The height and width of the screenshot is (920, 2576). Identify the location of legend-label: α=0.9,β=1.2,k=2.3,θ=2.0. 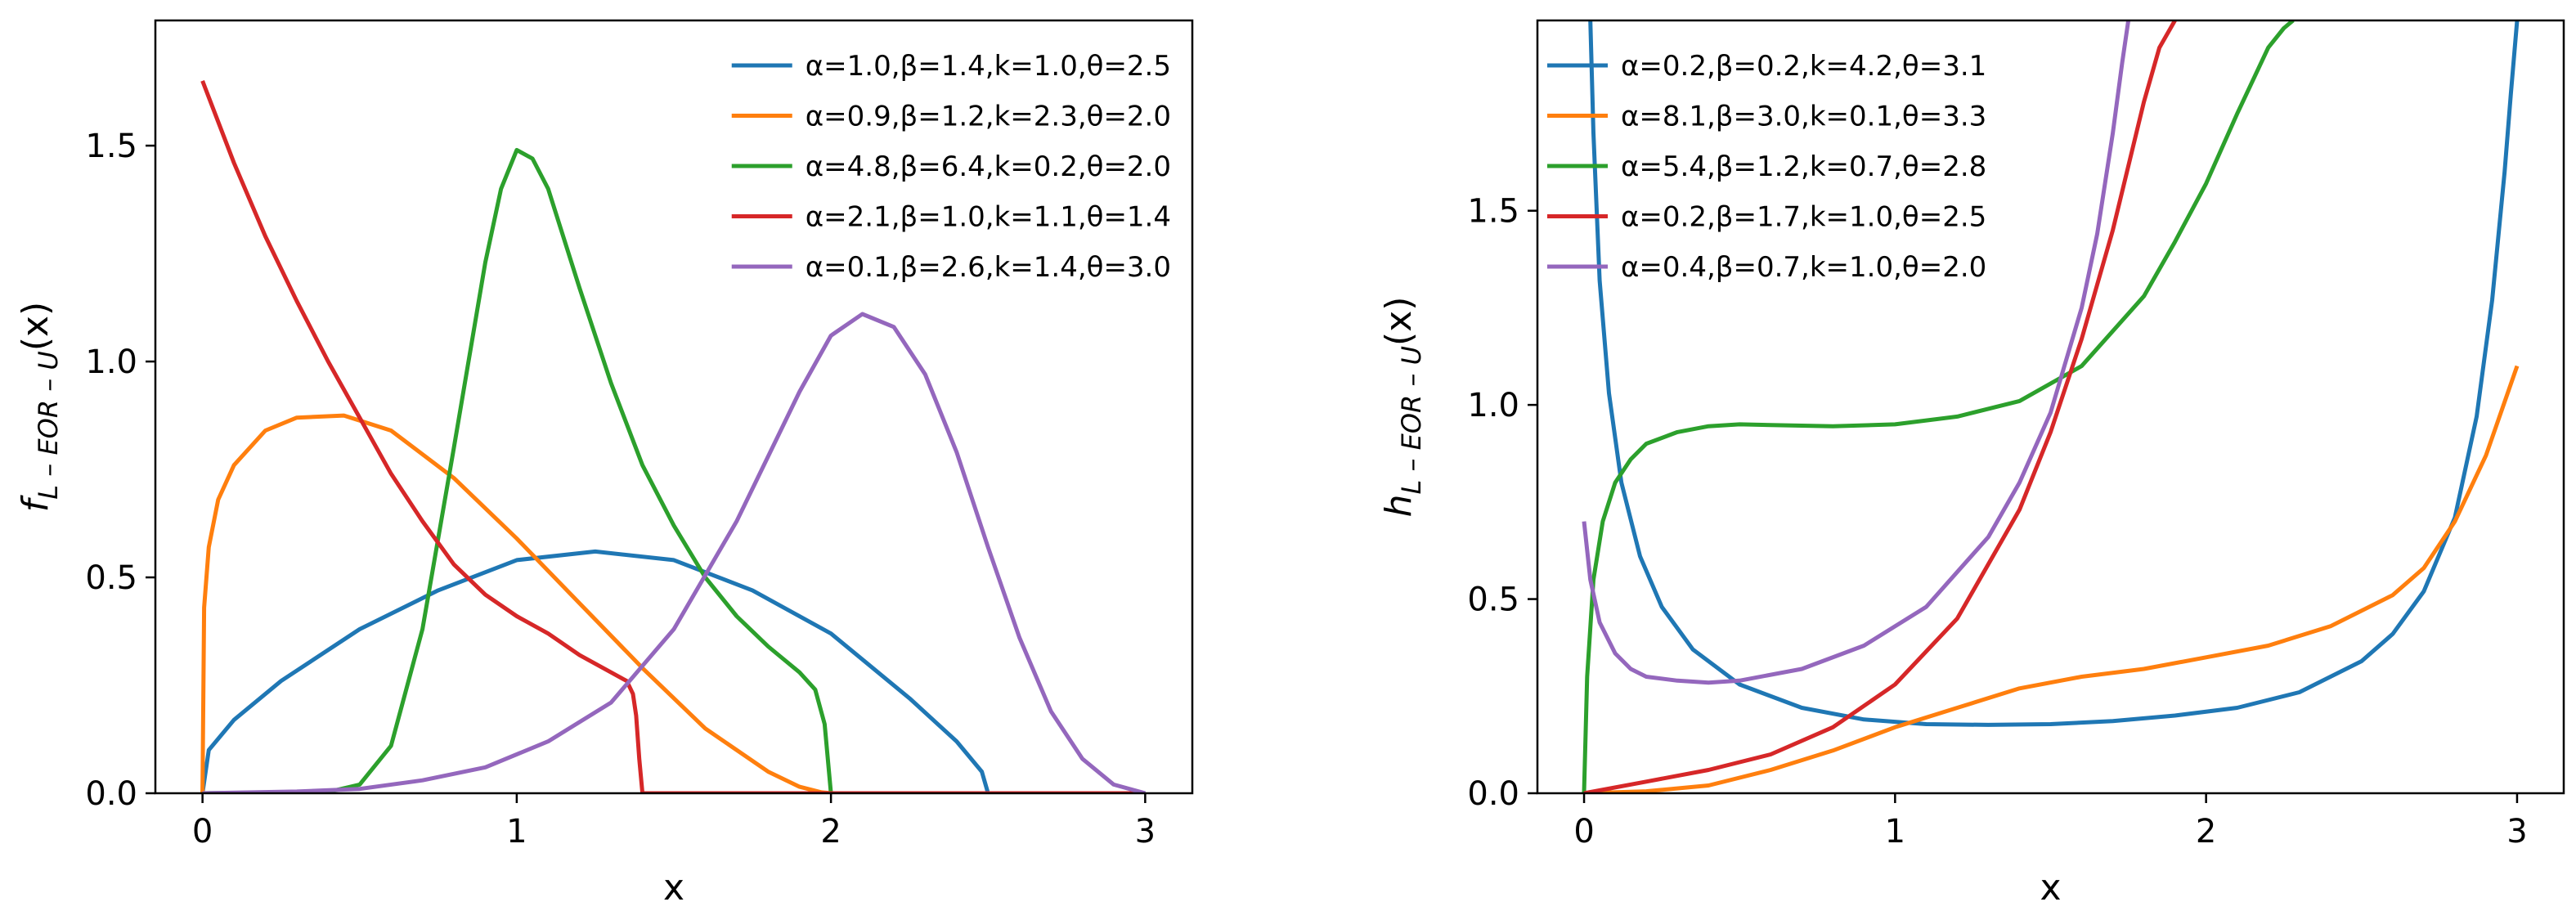
(989, 117).